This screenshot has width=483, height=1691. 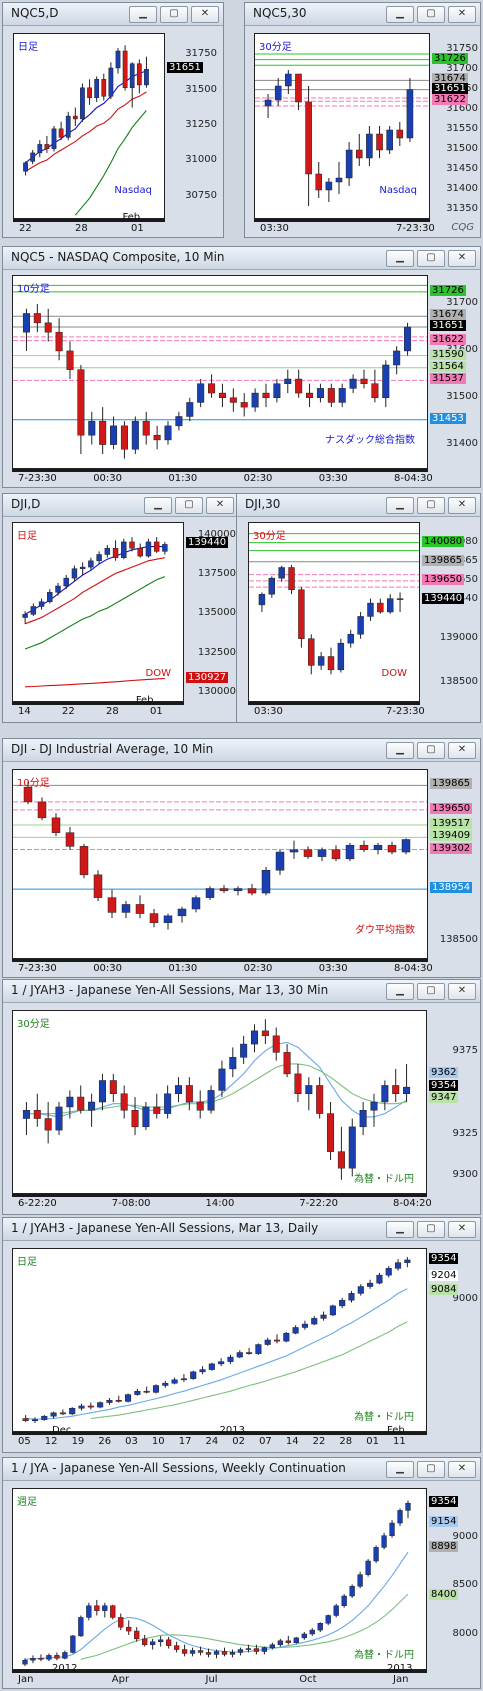 I want to click on plot-area: 30分足 DOW, so click(x=334, y=612).